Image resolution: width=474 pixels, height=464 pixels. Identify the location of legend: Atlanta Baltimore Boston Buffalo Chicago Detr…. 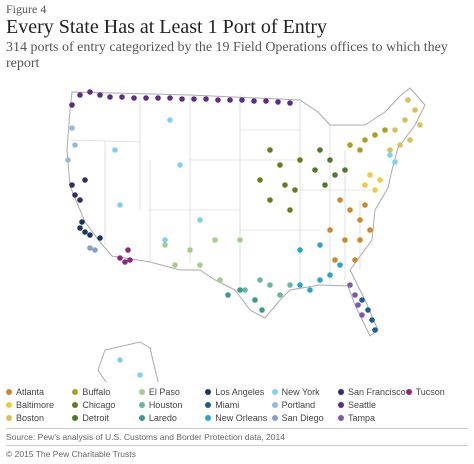
(239, 405).